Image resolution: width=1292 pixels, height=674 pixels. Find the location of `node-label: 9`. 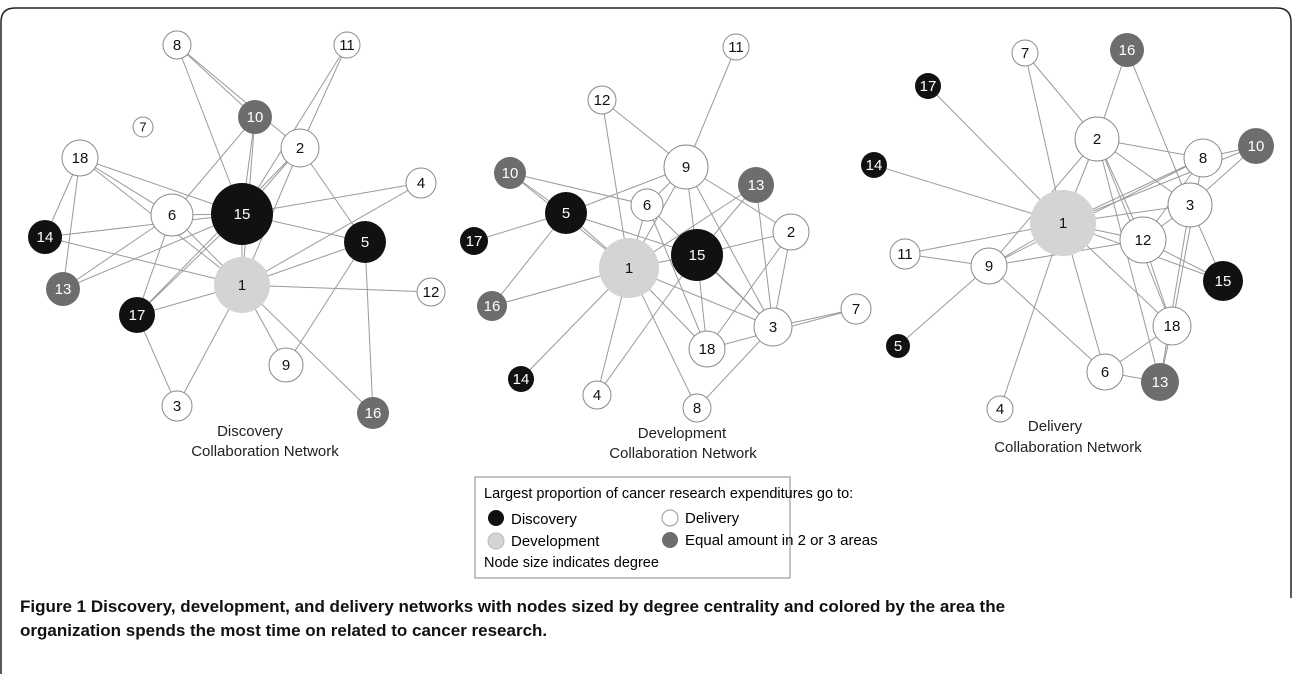

node-label: 9 is located at coordinates (989, 266).